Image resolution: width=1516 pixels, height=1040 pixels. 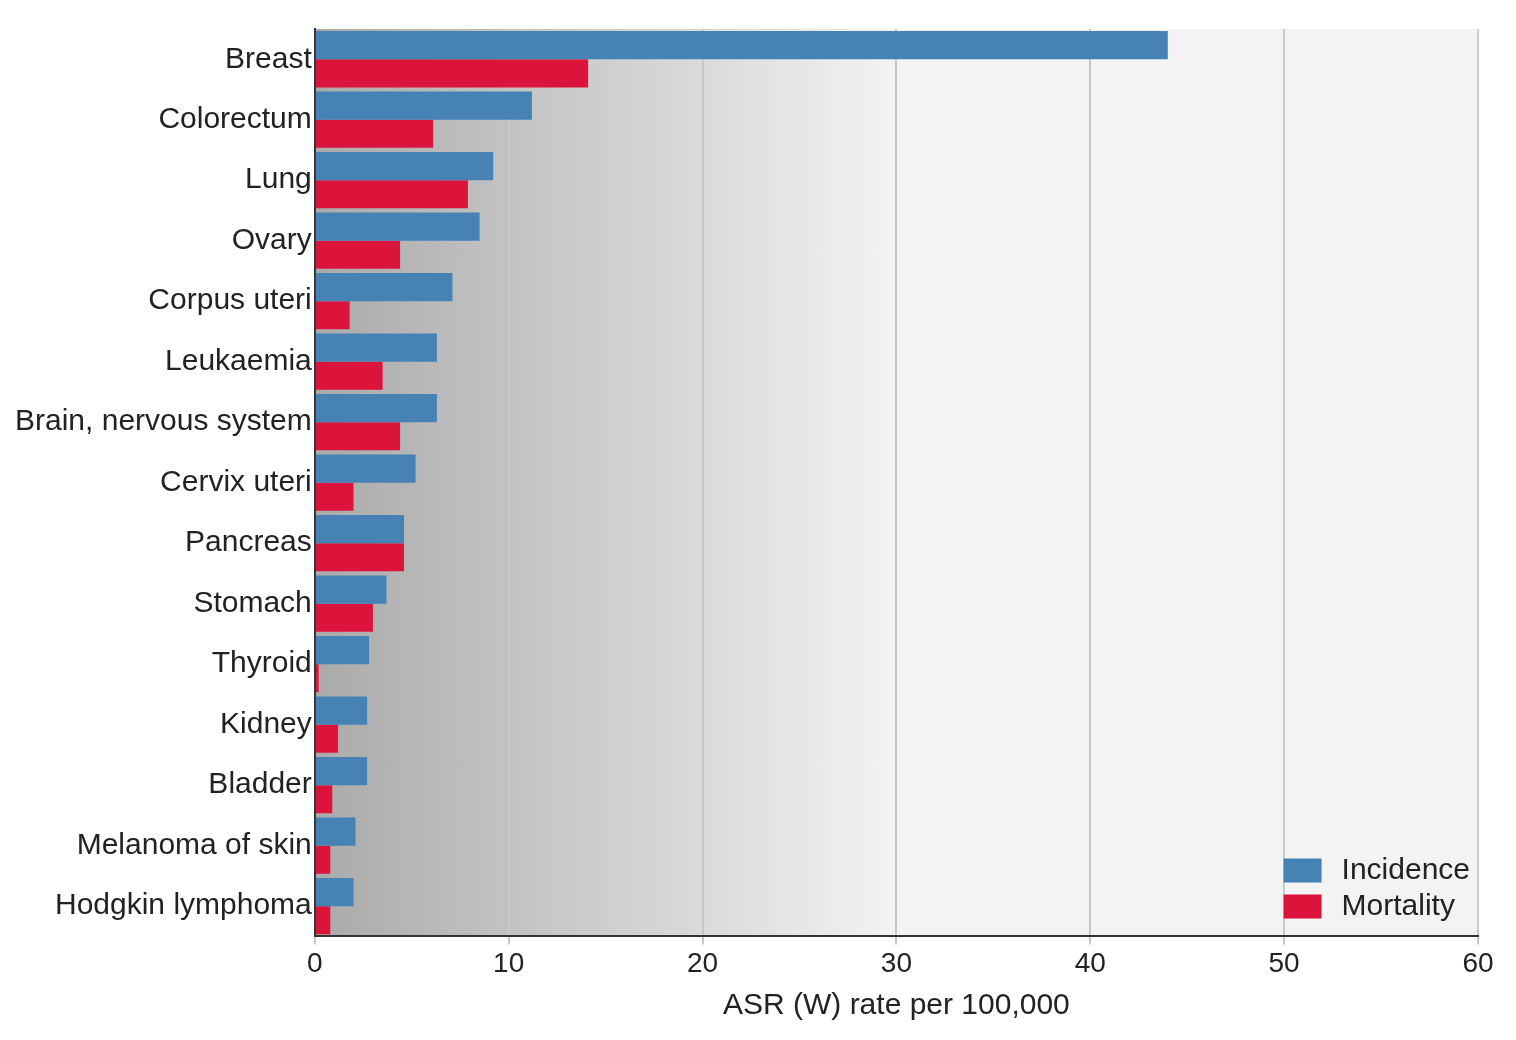 What do you see at coordinates (194, 843) in the screenshot?
I see `y-tick-label: Melanoma of skin` at bounding box center [194, 843].